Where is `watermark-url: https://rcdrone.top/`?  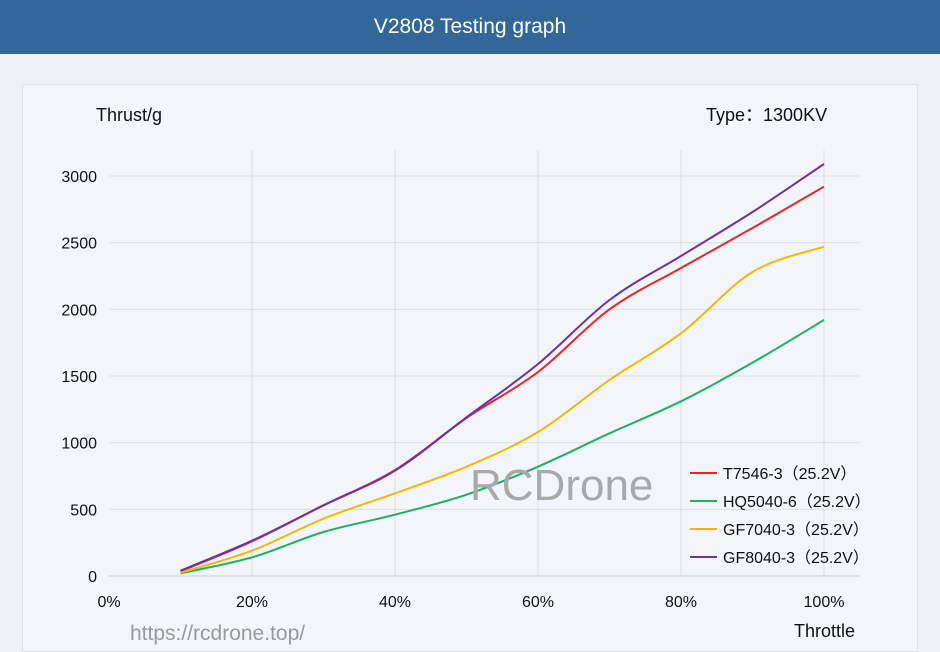 watermark-url: https://rcdrone.top/ is located at coordinates (217, 633).